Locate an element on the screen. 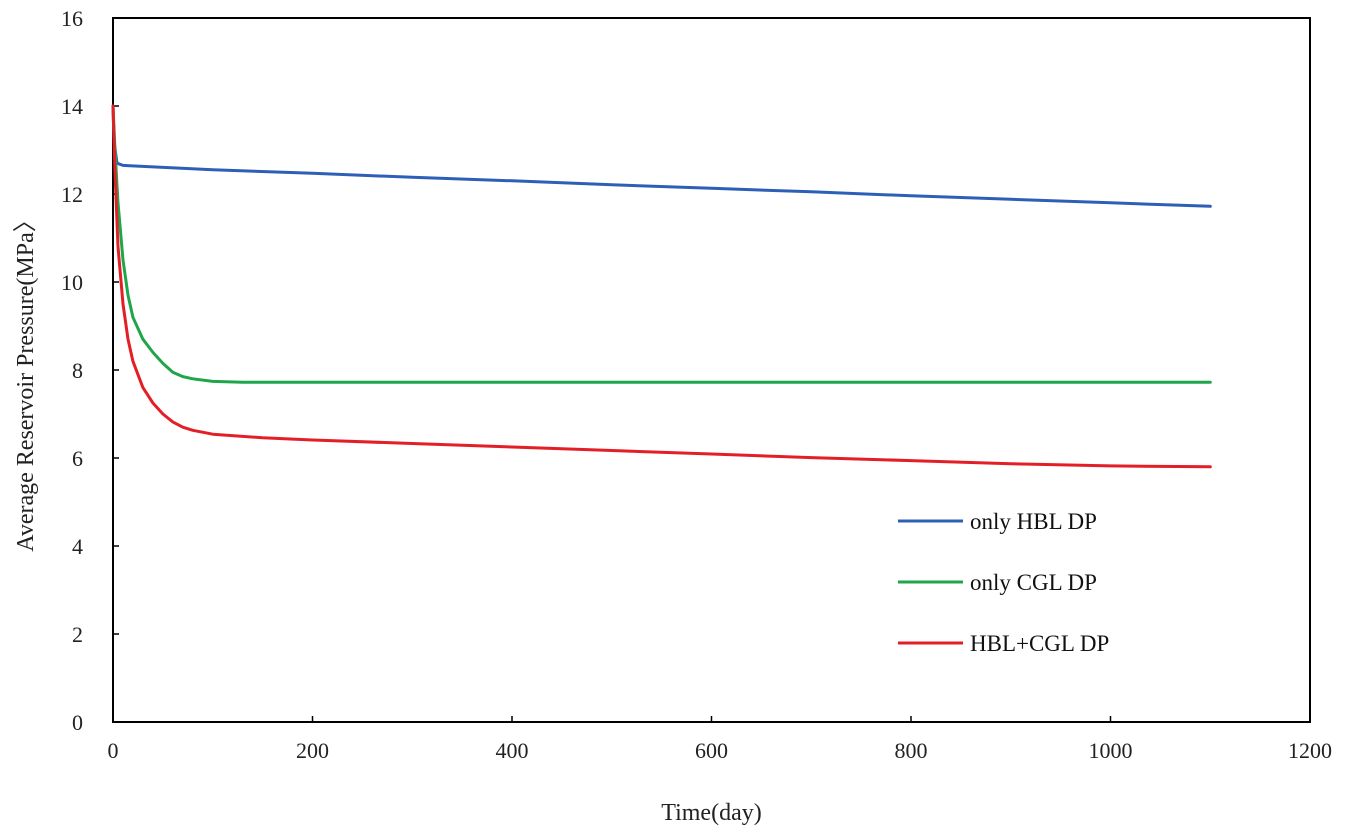 Image resolution: width=1350 pixels, height=836 pixels. legend: only HBL DP only CGL DP HBL+CGL DP is located at coordinates (1003, 582).